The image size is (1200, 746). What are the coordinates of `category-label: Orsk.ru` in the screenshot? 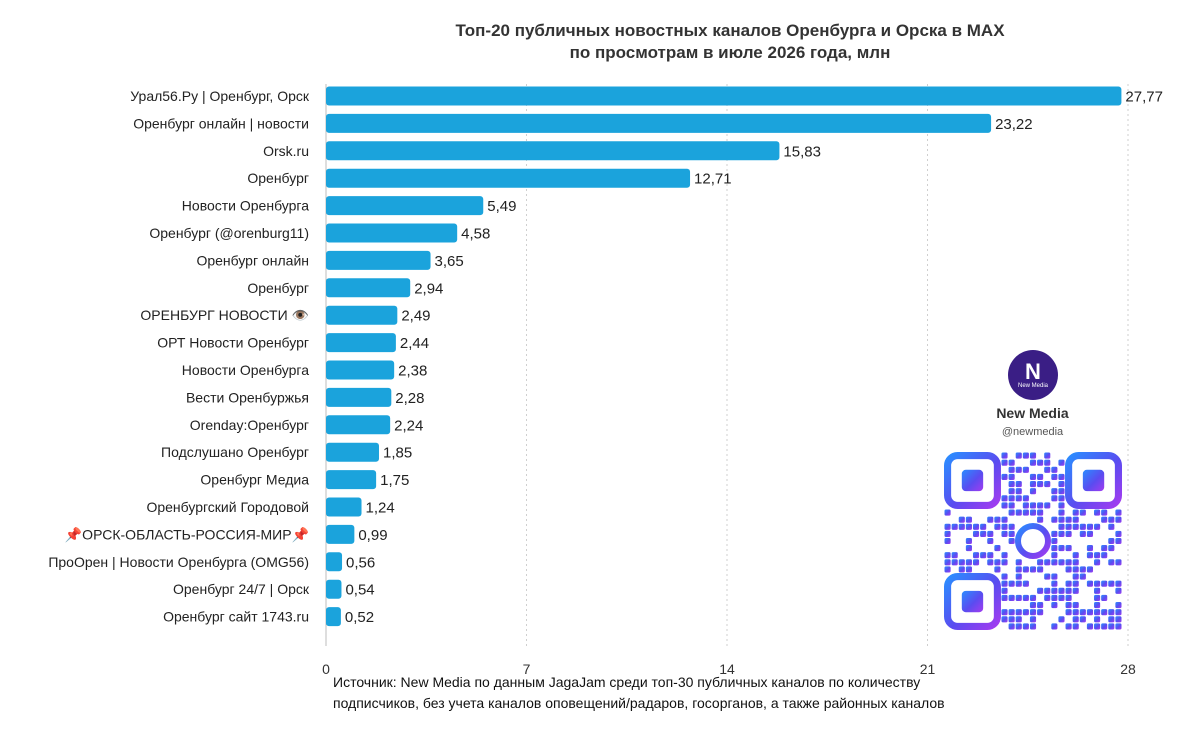 It's located at (286, 151).